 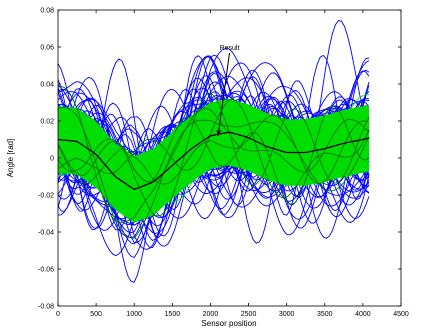 I want to click on y-tick-label: 0.08, so click(x=47, y=11).